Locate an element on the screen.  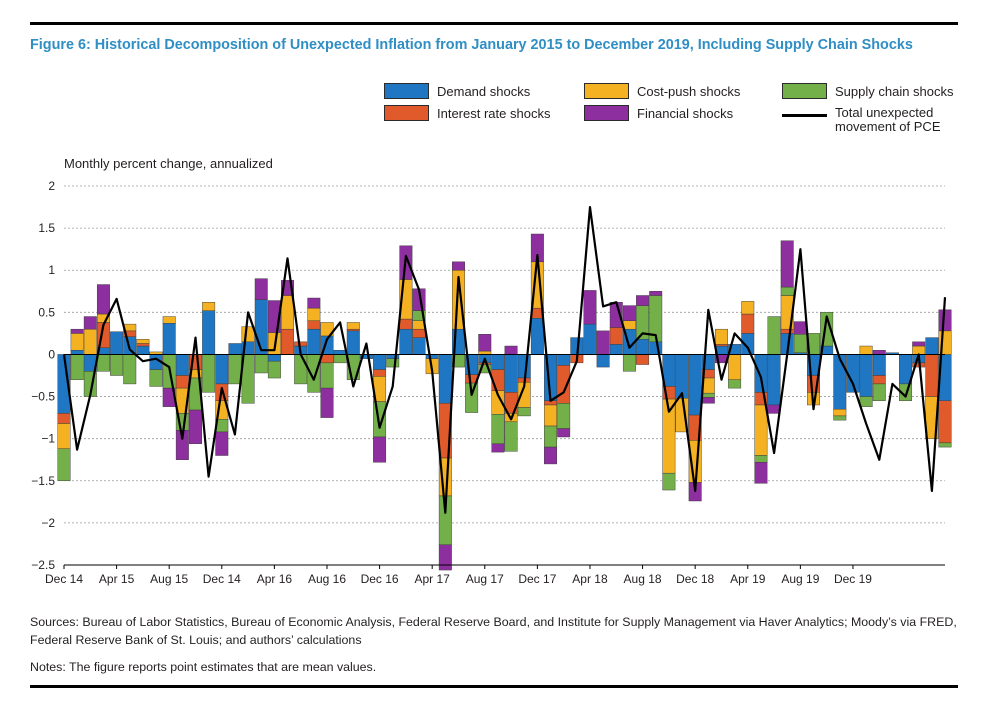
bottom-rule is located at coordinates (494, 686).